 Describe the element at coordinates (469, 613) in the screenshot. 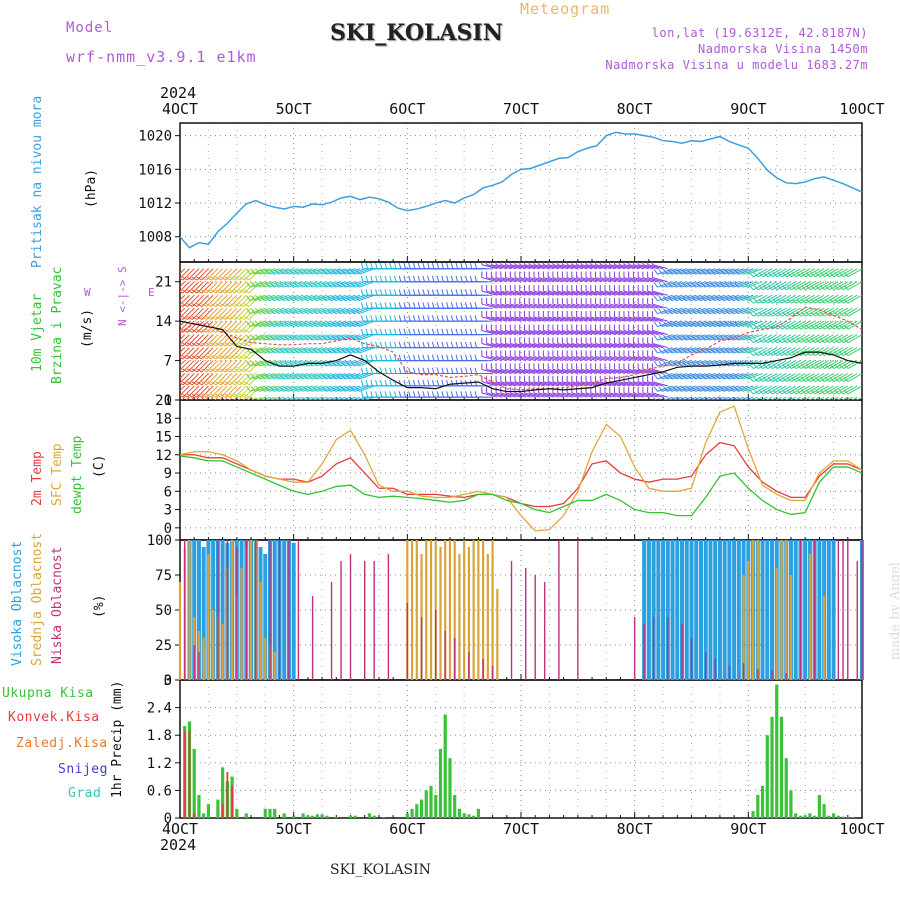

I see `mid-cloud-bar` at that location.